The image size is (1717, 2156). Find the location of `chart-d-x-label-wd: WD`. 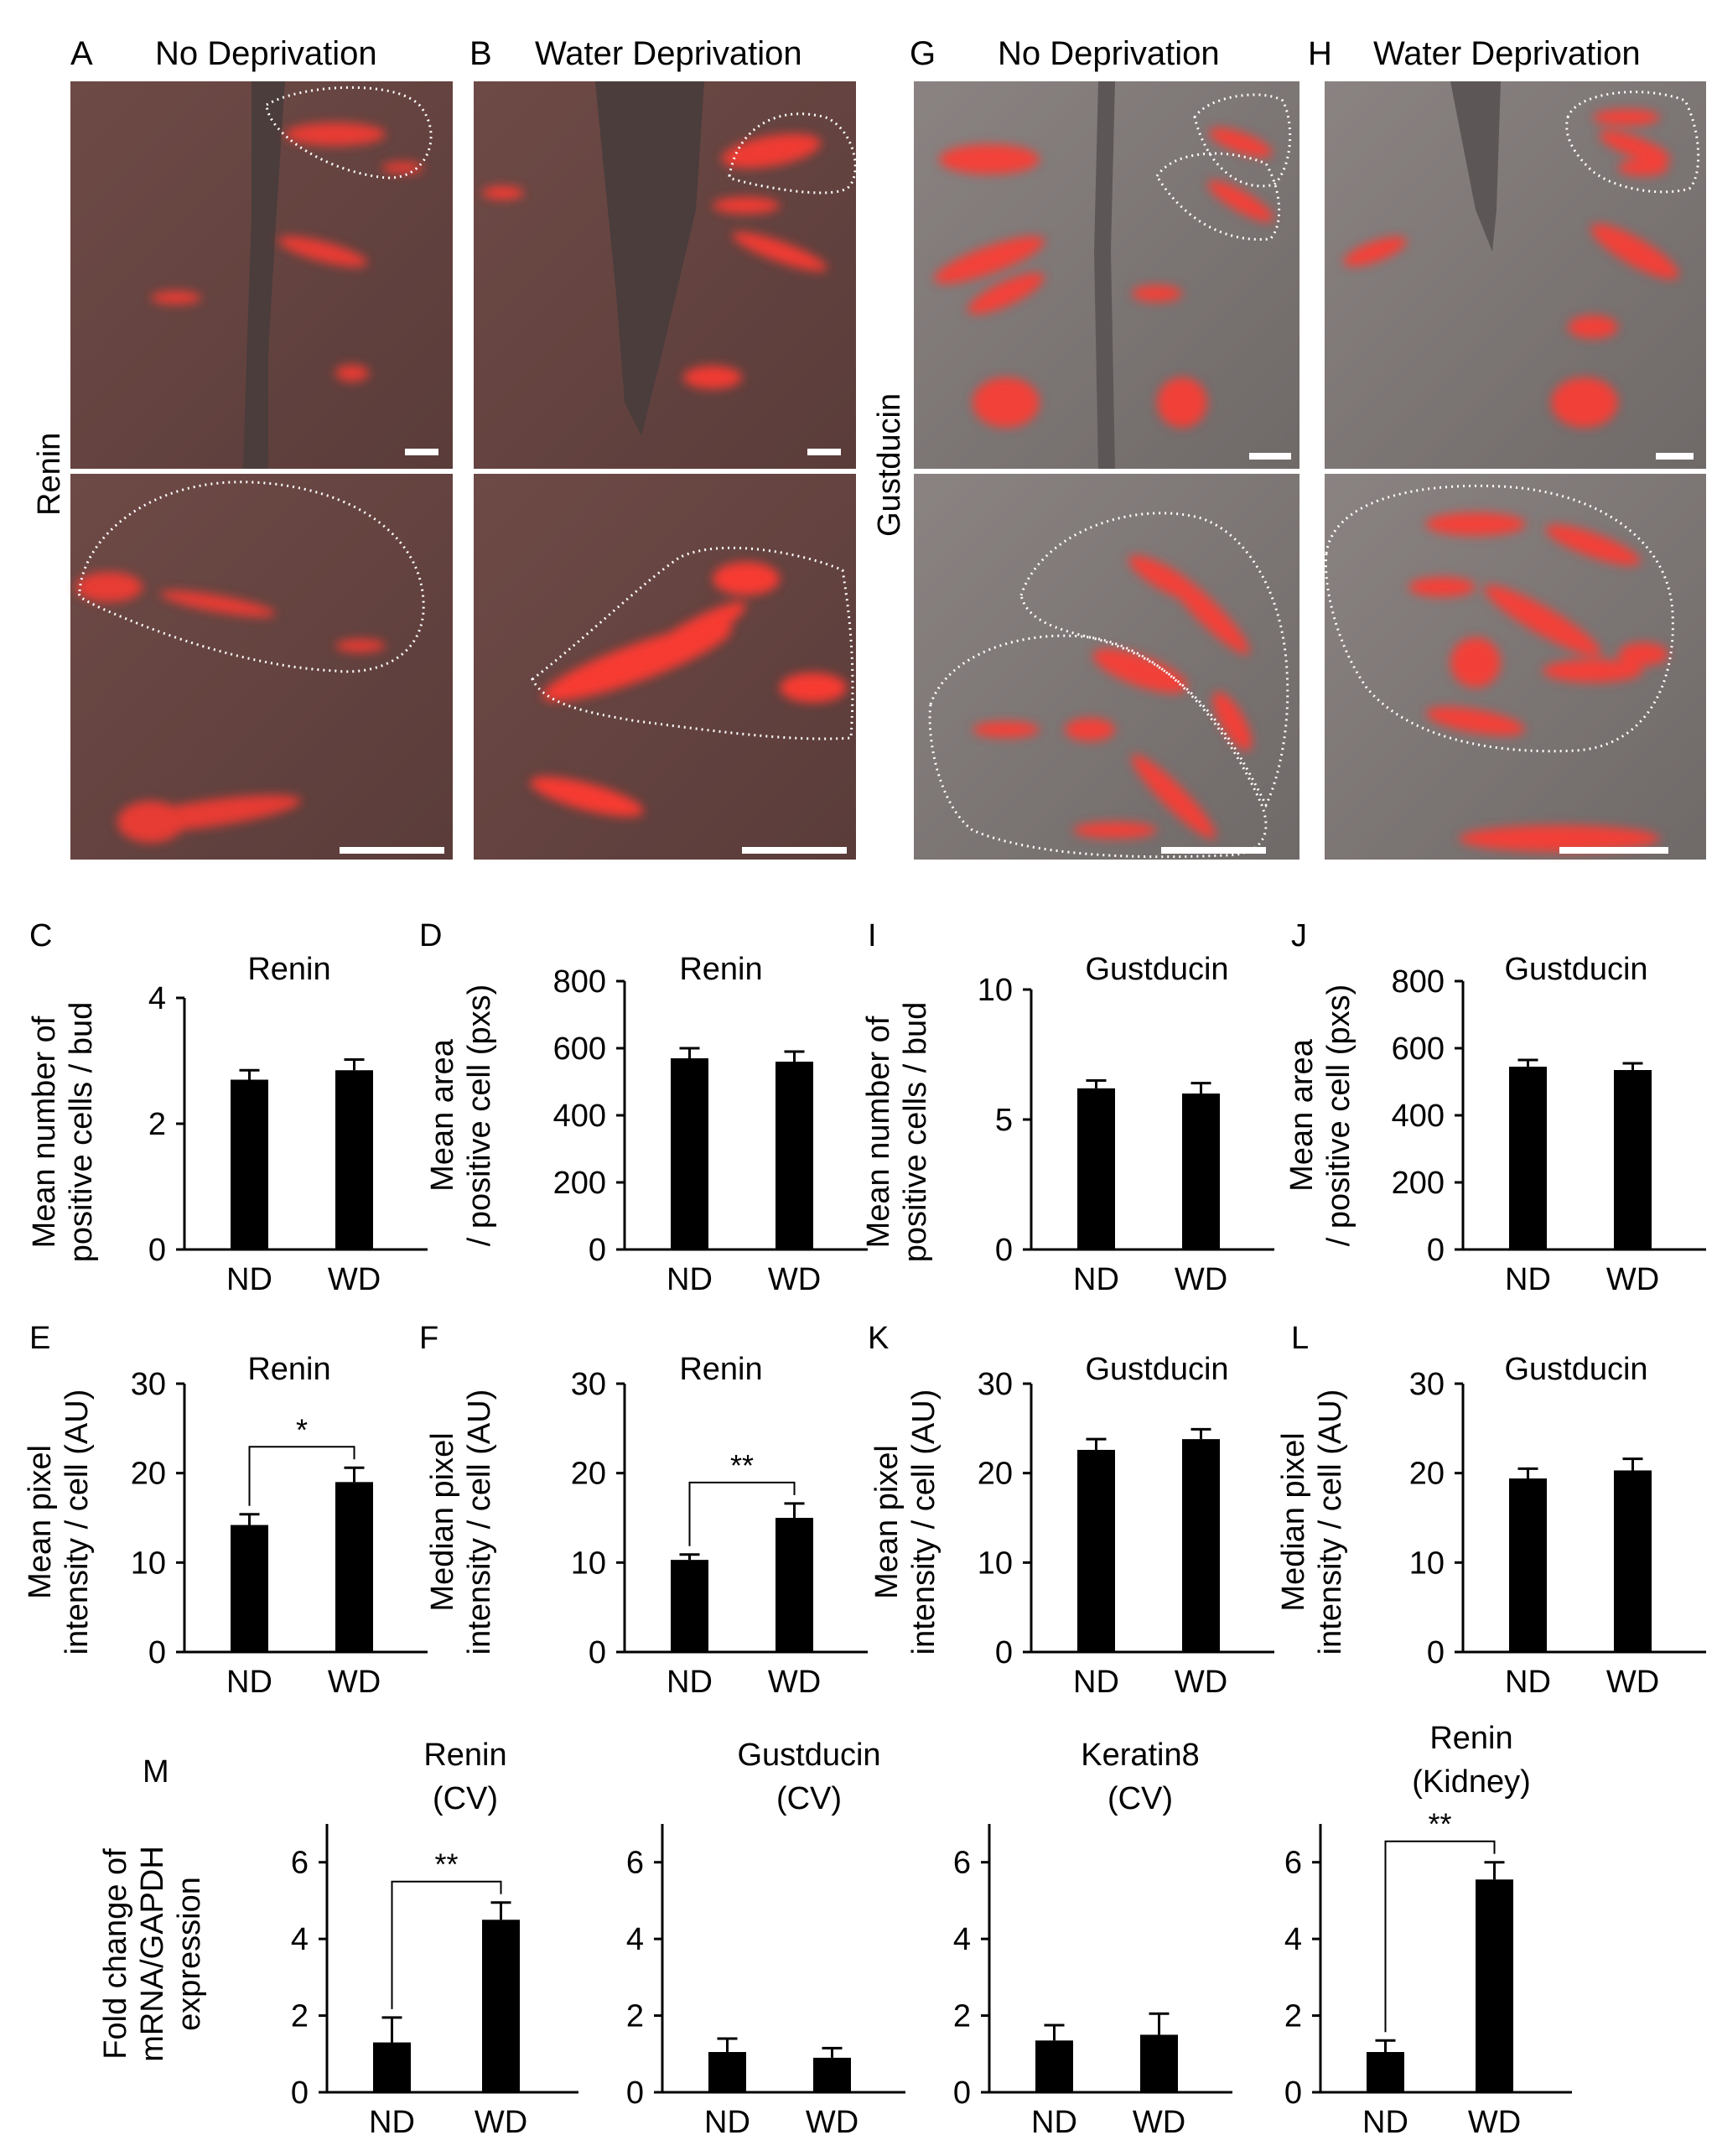

chart-d-x-label-wd: WD is located at coordinates (794, 1279).